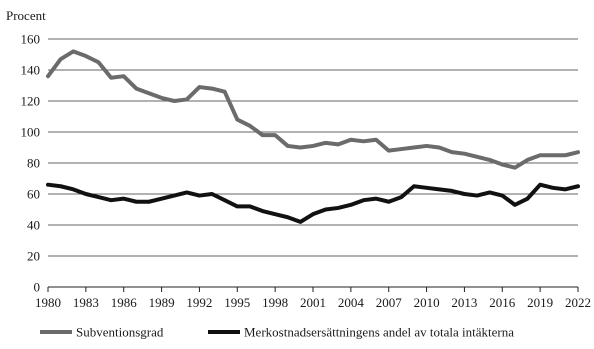 The image size is (594, 349). I want to click on x-tick-label: 2010, so click(427, 302).